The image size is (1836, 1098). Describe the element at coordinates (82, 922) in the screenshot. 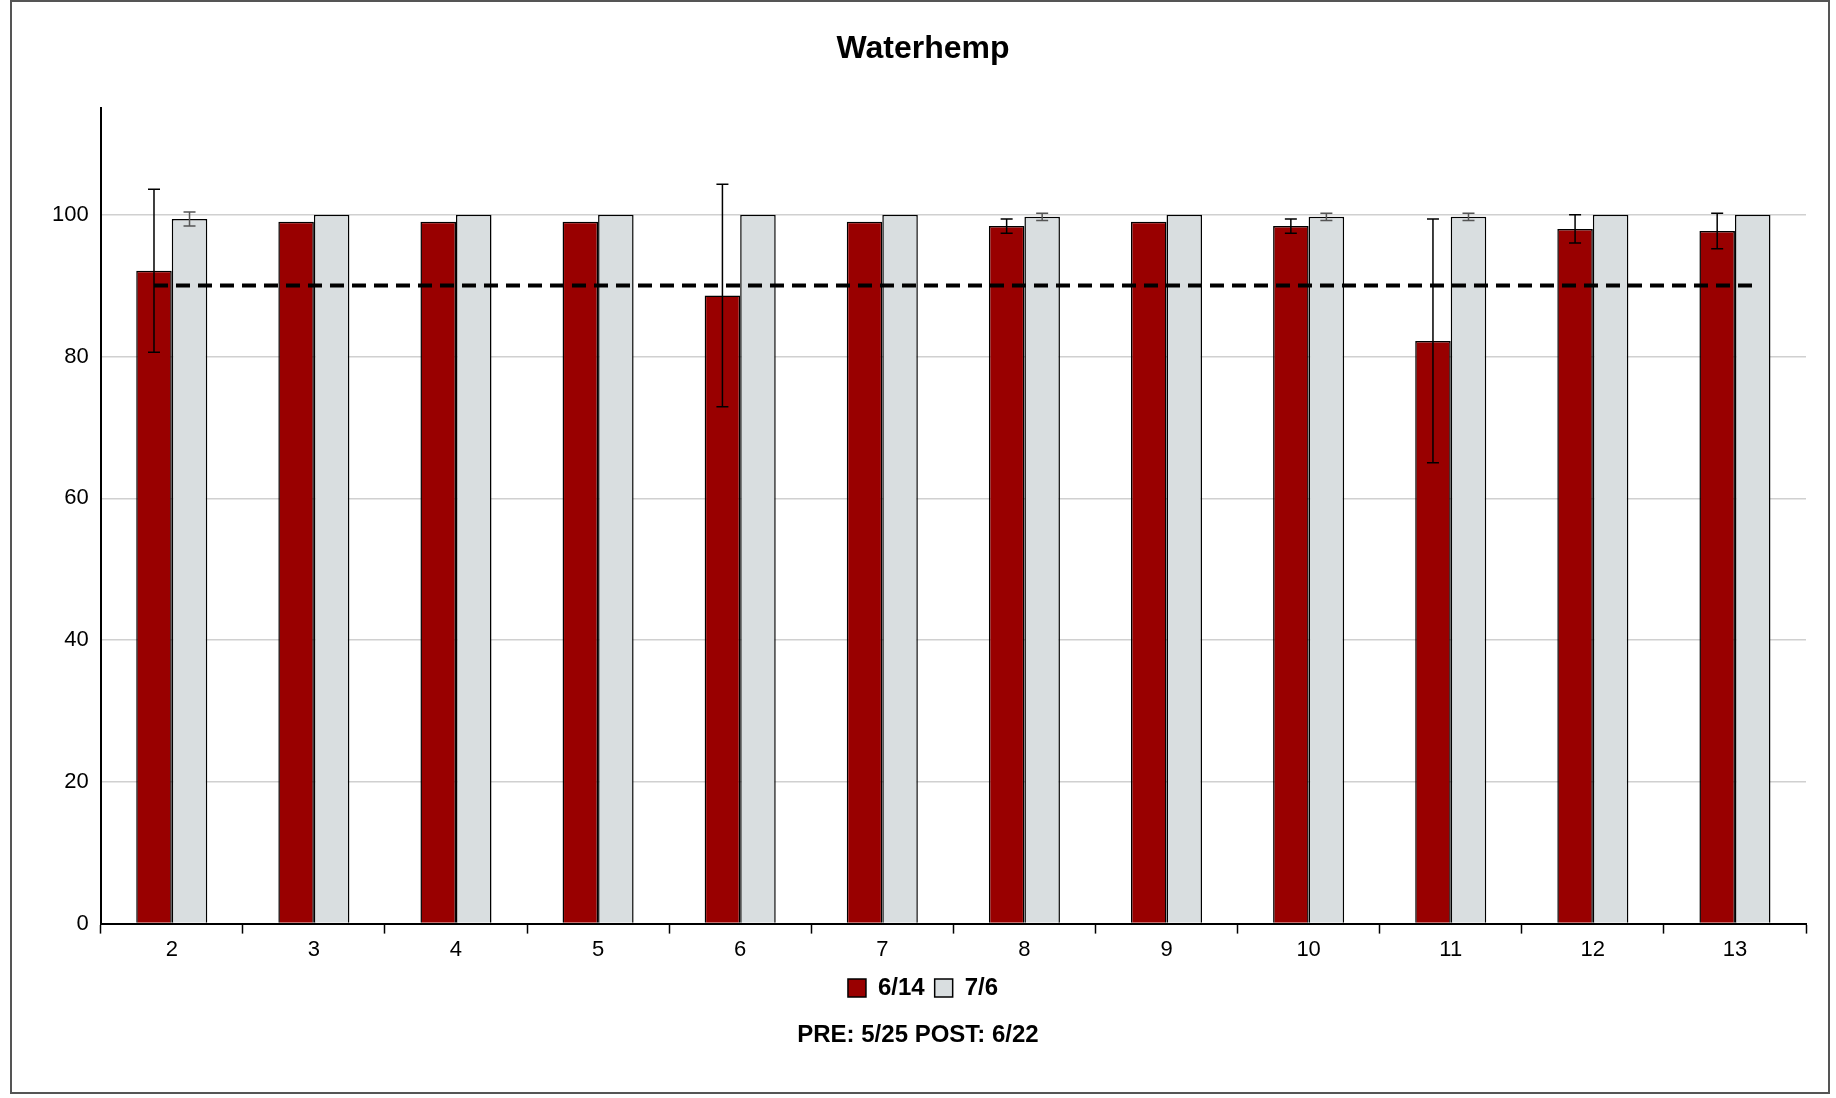

I see `y-tick-label: 0` at that location.